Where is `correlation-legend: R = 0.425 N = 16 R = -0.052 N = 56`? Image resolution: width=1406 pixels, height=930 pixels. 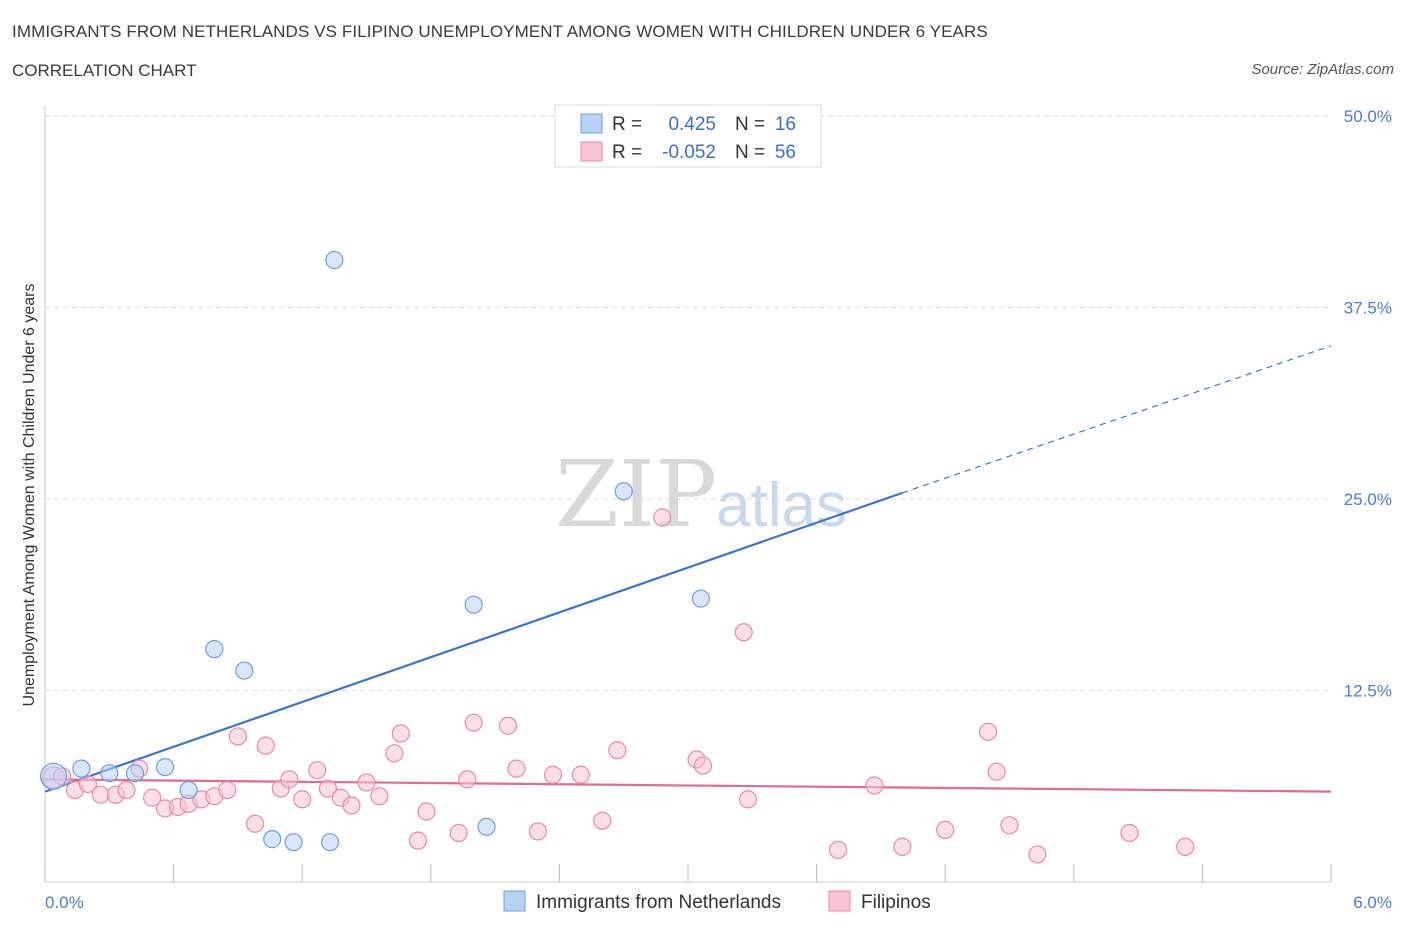
correlation-legend: R = 0.425 N = 16 R = -0.052 N = 56 is located at coordinates (688, 136).